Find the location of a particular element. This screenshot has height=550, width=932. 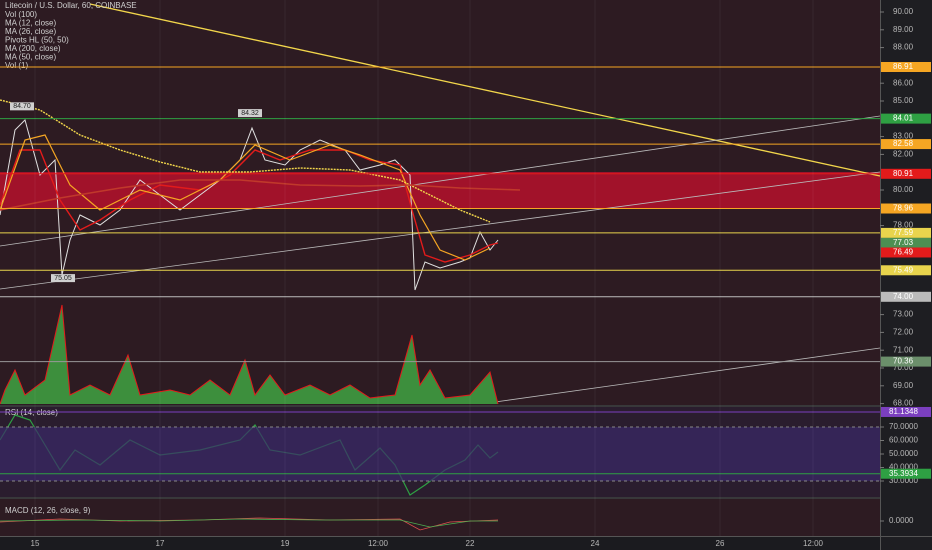

price-badge-label: 77.59 is located at coordinates (903, 232).